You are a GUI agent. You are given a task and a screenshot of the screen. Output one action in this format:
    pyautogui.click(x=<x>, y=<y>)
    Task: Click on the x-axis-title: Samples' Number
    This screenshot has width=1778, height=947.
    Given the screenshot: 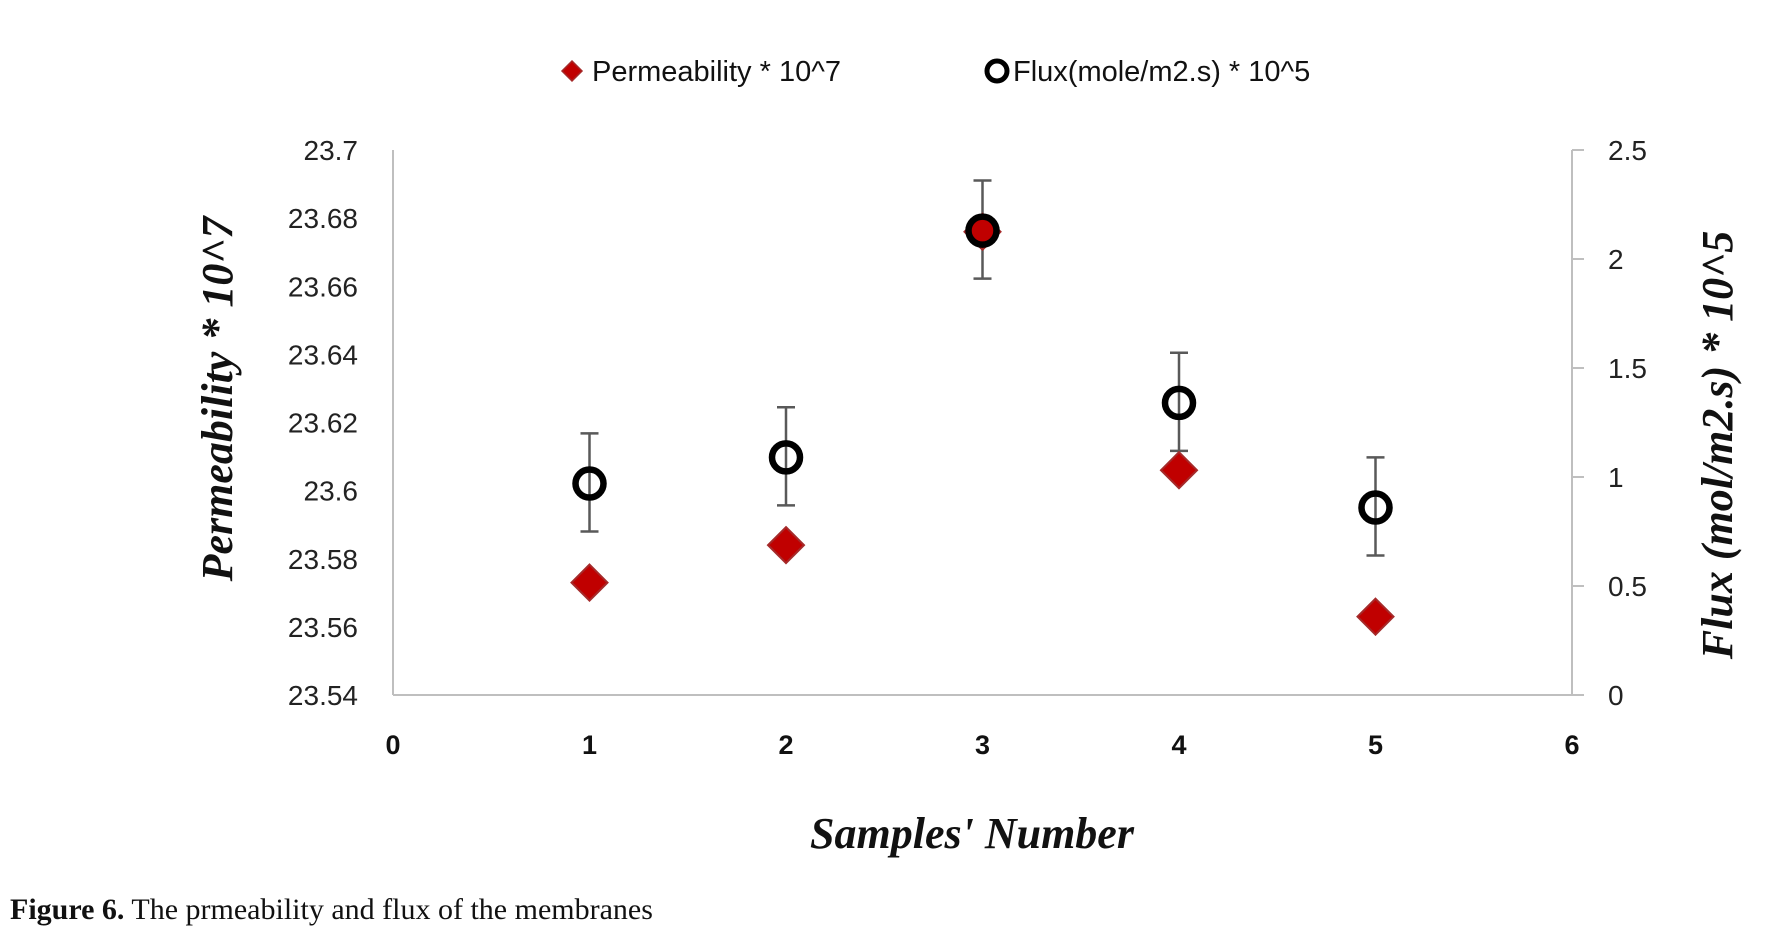 What is the action you would take?
    pyautogui.click(x=972, y=833)
    